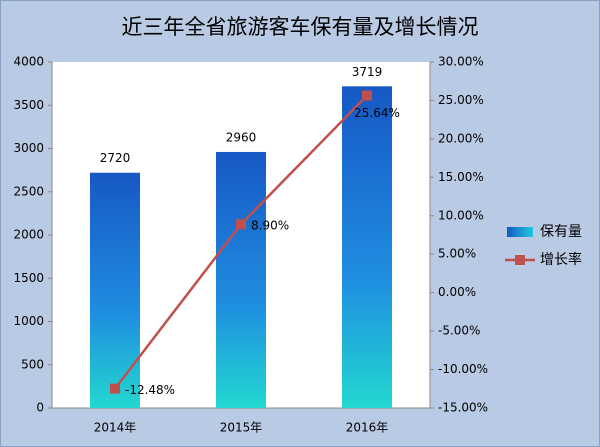 Image resolution: width=600 pixels, height=447 pixels. What do you see at coordinates (115, 158) in the screenshot?
I see `bar-value-label: 2720` at bounding box center [115, 158].